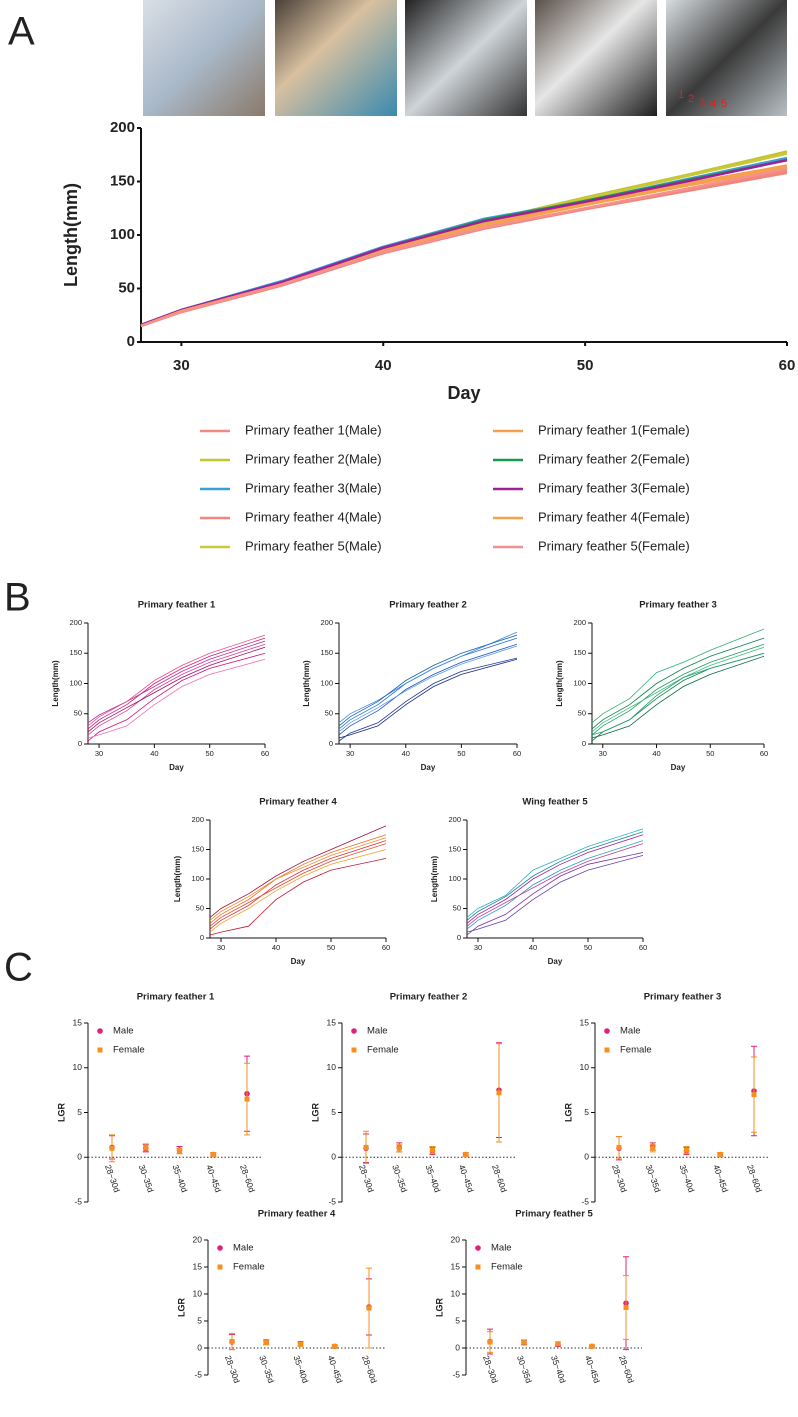 This screenshot has height=1417, width=798. Describe the element at coordinates (177, 605) in the screenshot. I see `chart-title: Primary feather 1` at that location.